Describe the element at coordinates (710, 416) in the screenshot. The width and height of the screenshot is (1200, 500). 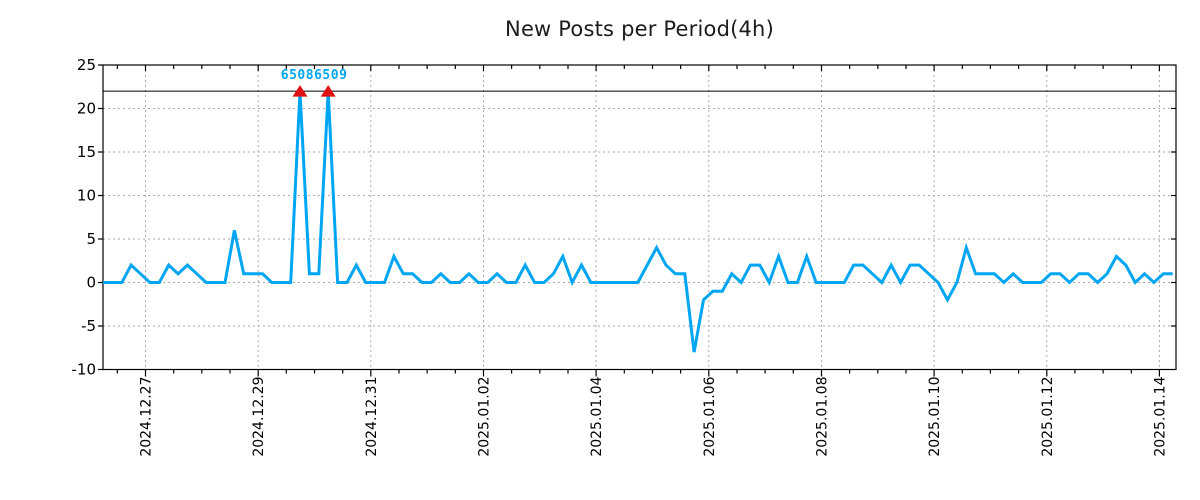
I see `x-tick-label: 2025.01.06` at that location.